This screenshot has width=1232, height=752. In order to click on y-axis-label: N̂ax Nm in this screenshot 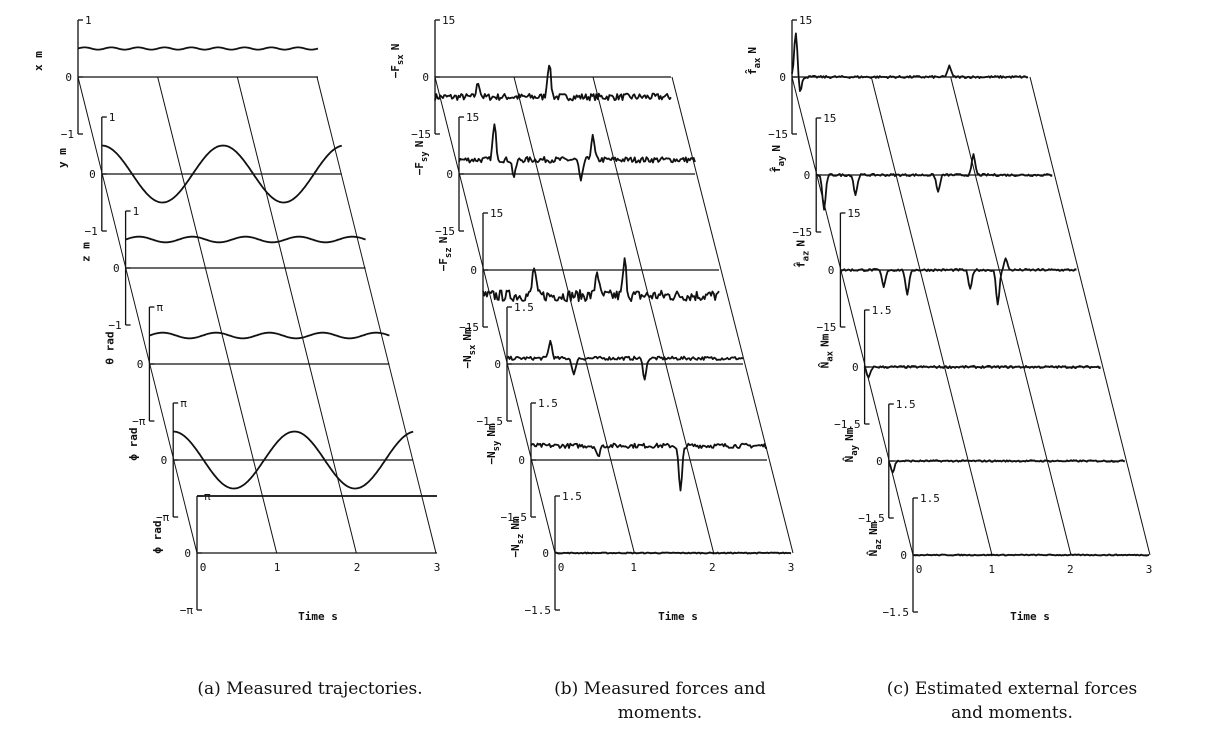, I will do `click(827, 350)`.